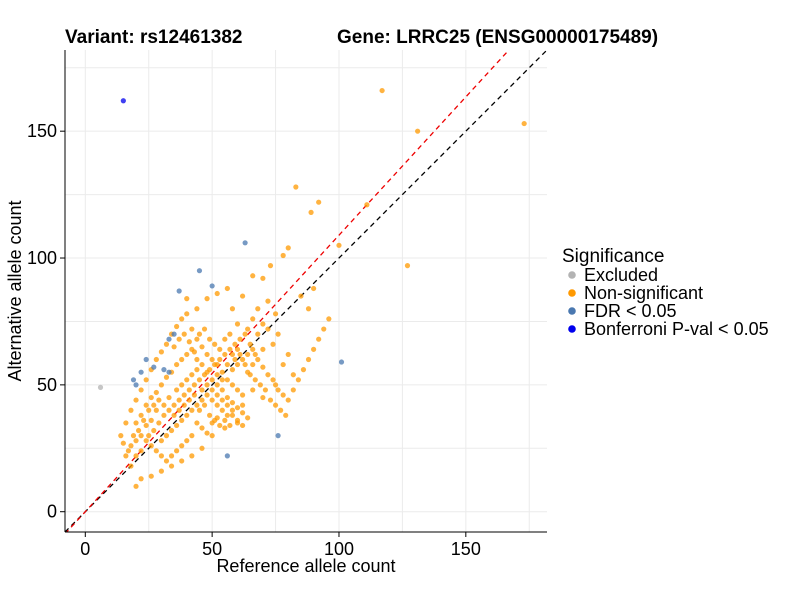  Describe the element at coordinates (621, 275) in the screenshot. I see `legend-label: Excluded` at that location.